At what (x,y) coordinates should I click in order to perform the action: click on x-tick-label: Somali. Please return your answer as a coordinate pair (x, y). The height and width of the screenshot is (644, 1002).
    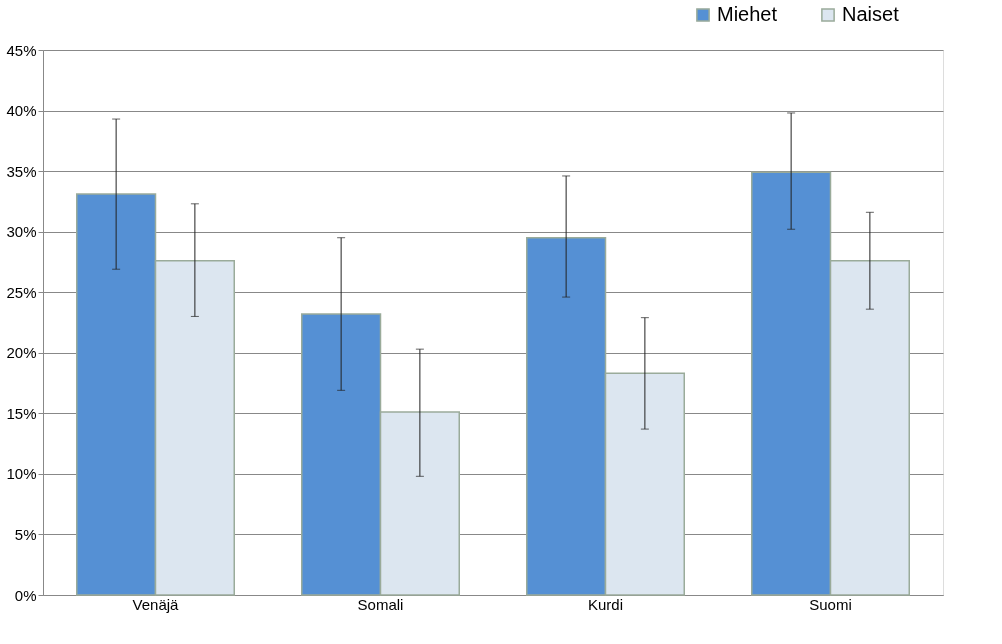
    Looking at the image, I should click on (380, 604).